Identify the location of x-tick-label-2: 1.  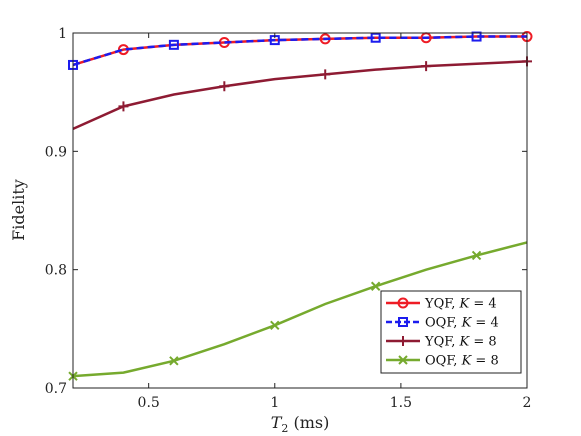
(274, 403).